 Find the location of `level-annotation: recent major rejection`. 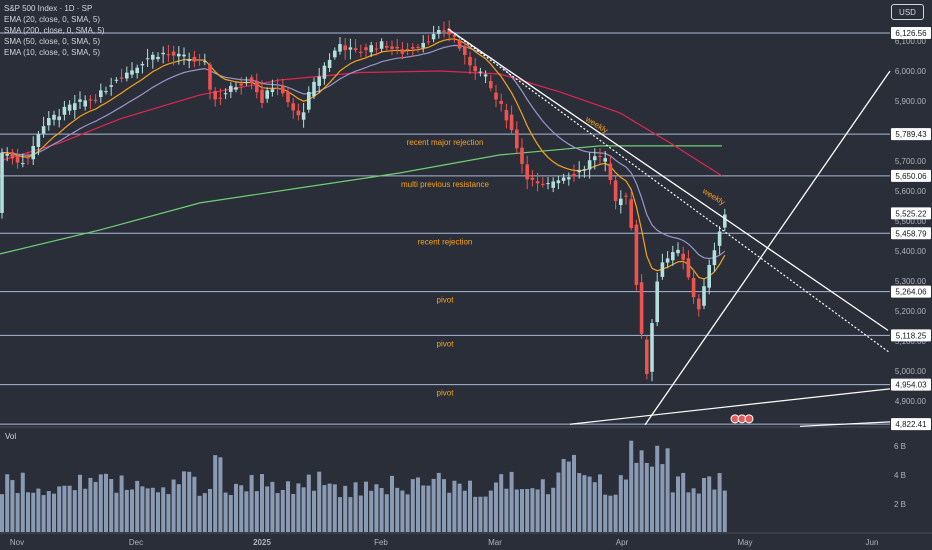

level-annotation: recent major rejection is located at coordinates (445, 142).